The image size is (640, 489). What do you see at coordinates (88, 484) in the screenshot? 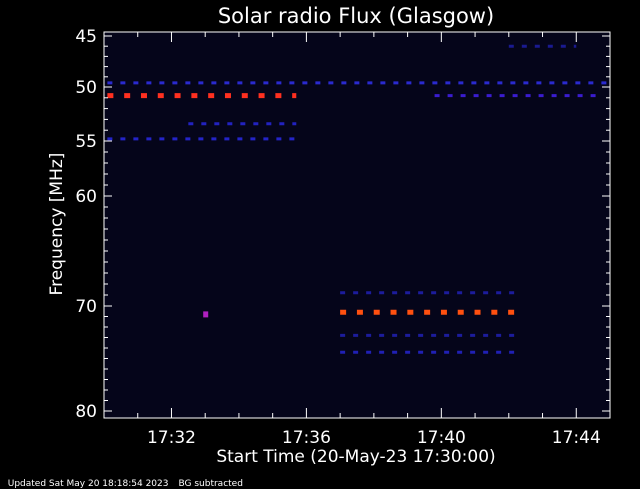
I see `updated-timestamp: Updated Sat May 20 18:18:54 2023` at bounding box center [88, 484].